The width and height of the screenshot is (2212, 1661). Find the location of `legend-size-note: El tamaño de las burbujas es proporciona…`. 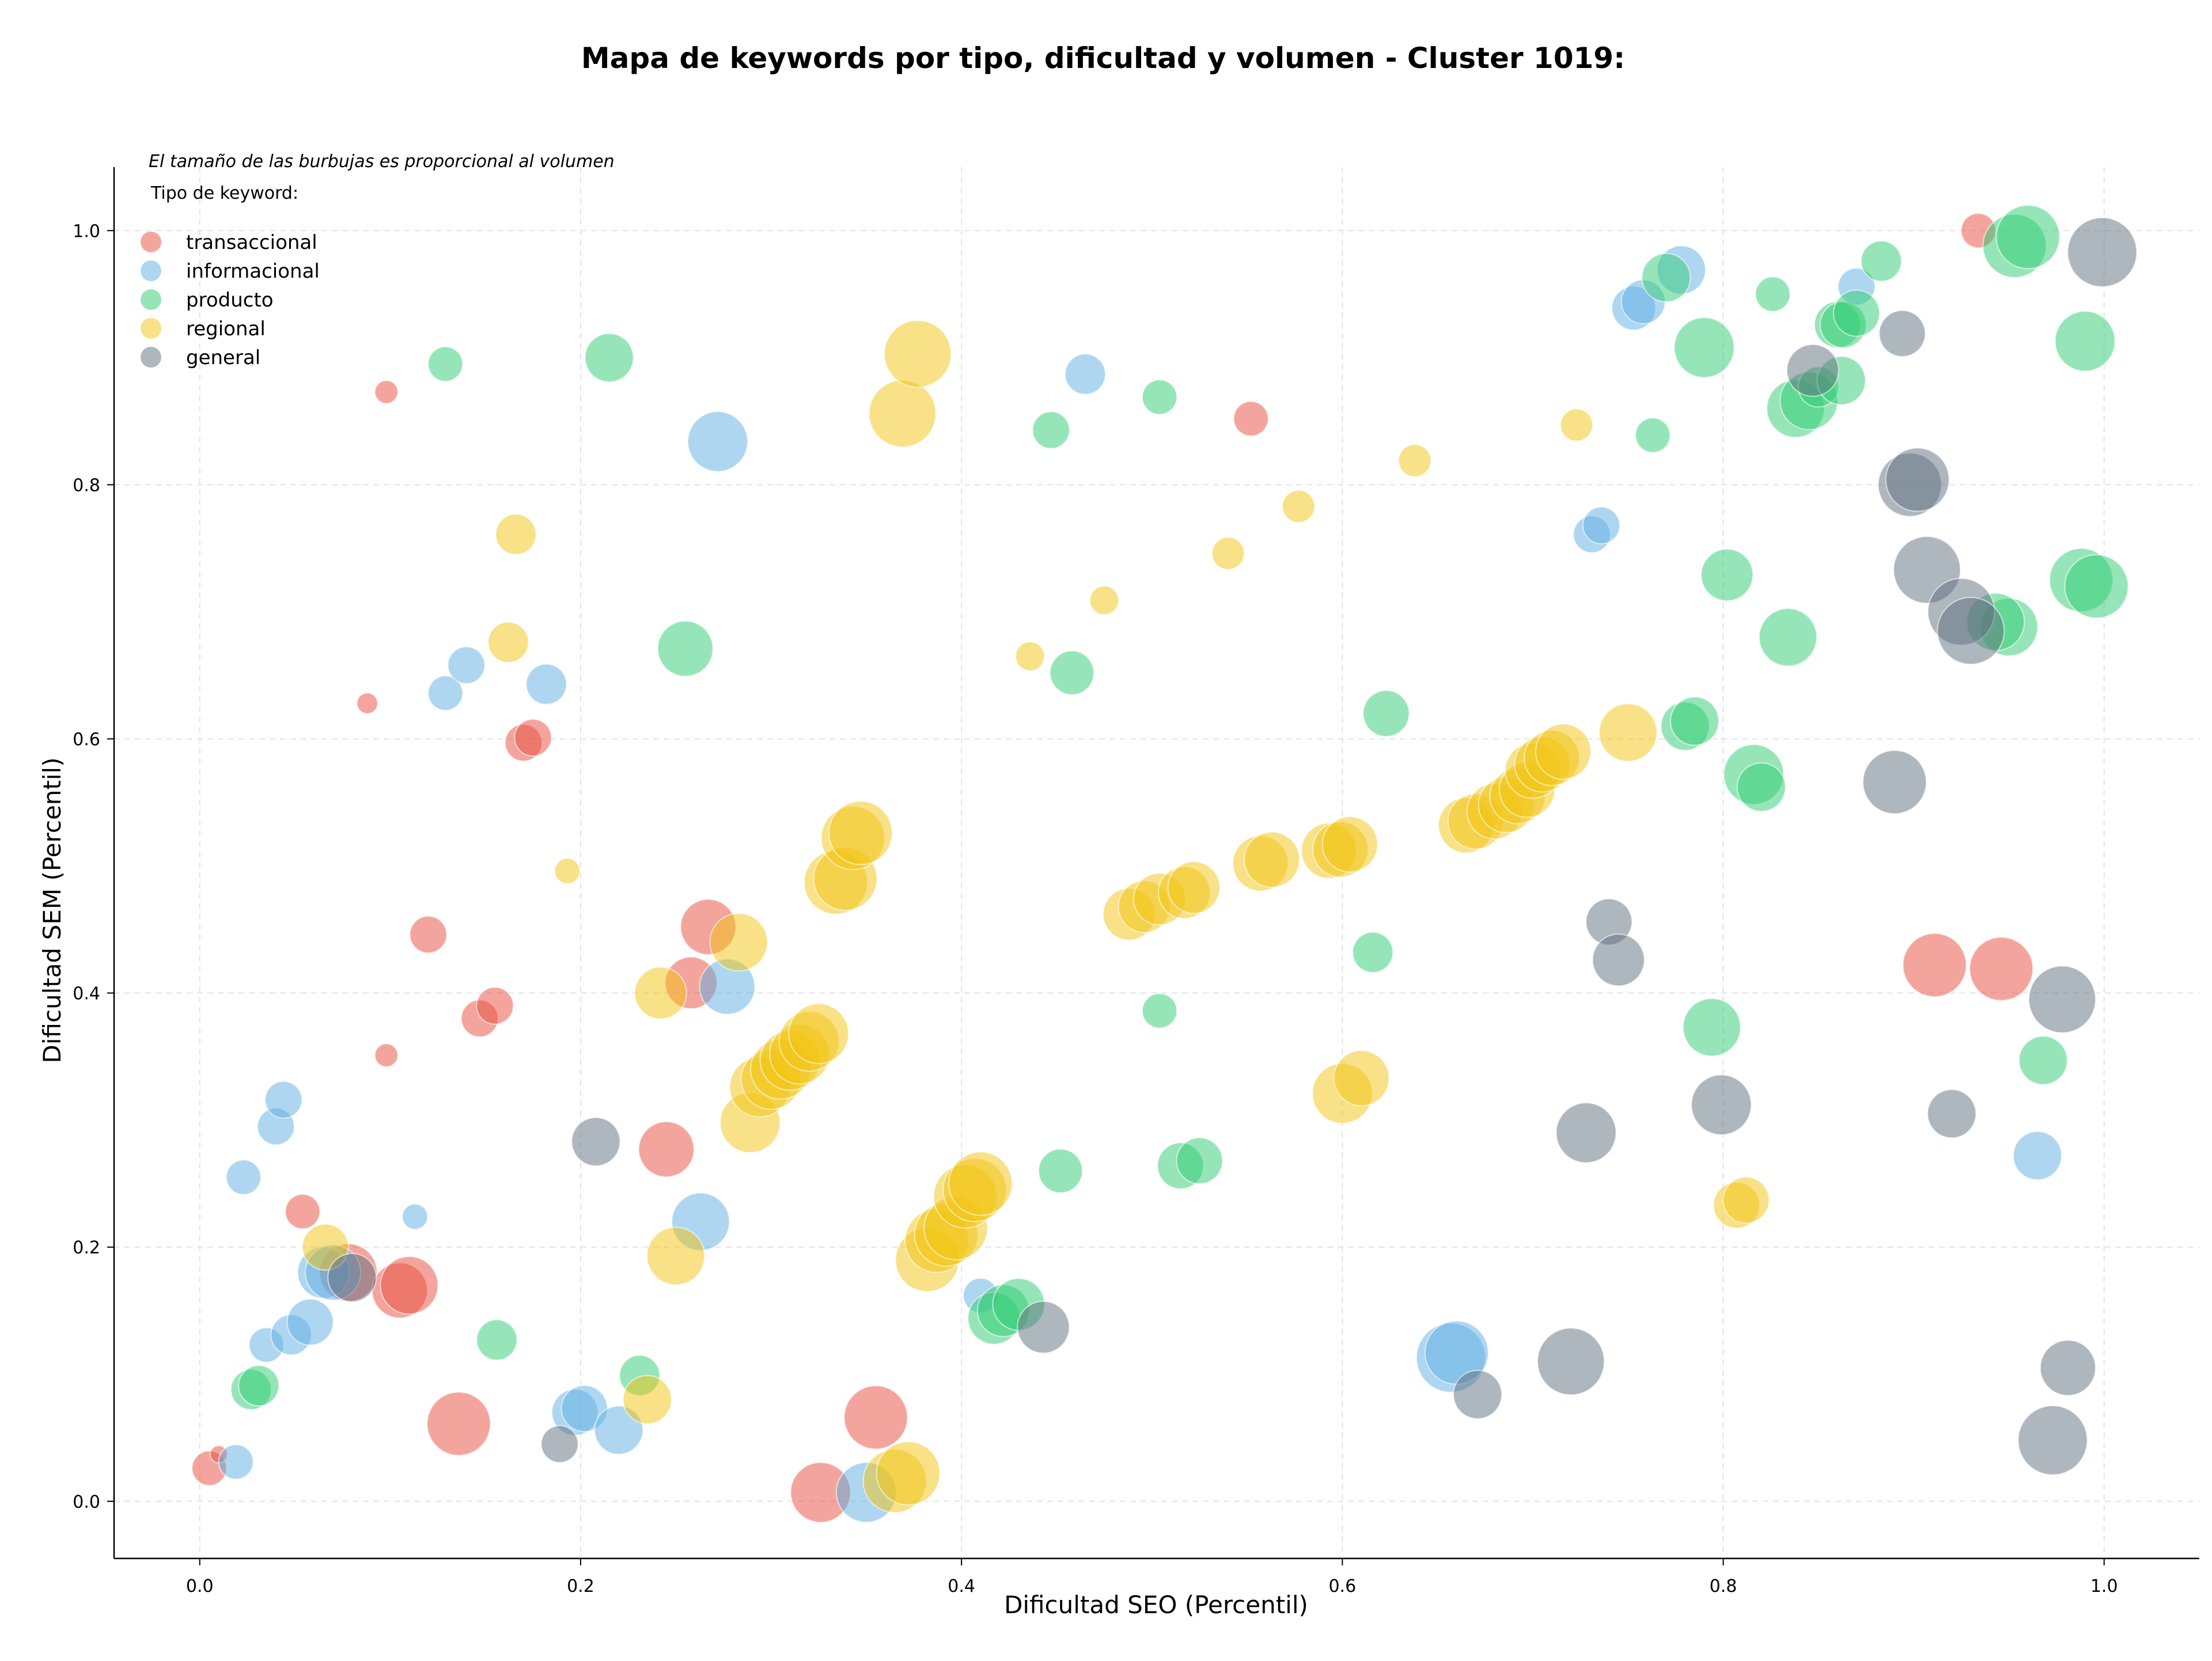

legend-size-note: El tamaño de las burbujas es proporciona… is located at coordinates (382, 162).